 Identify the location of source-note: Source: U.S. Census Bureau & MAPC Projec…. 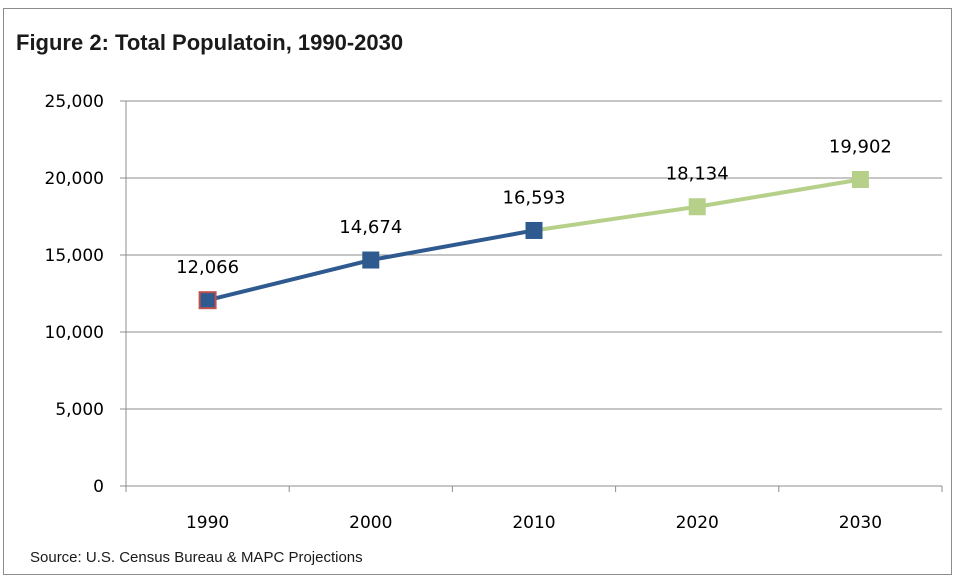
(196, 557).